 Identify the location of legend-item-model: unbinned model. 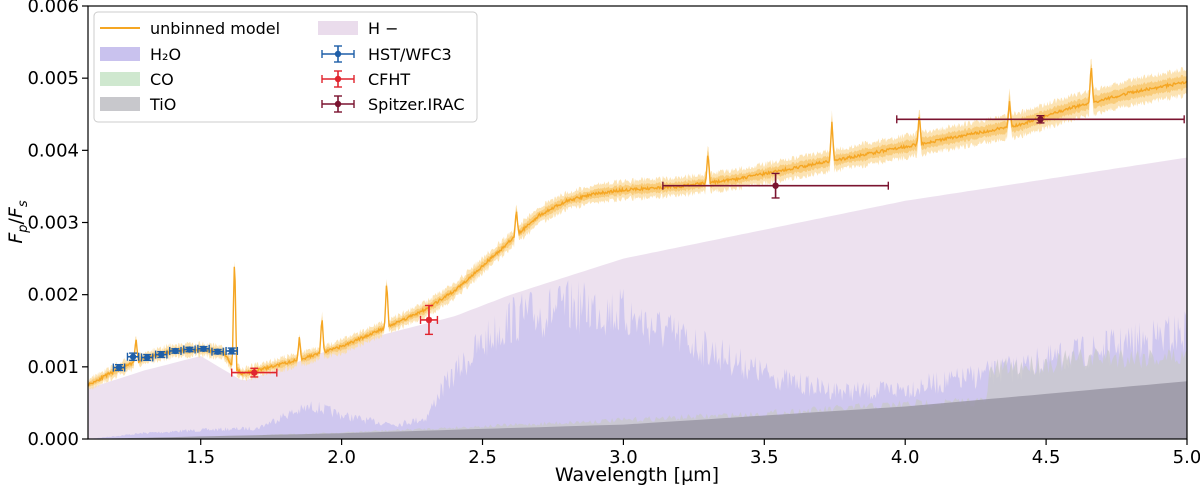
(190, 28).